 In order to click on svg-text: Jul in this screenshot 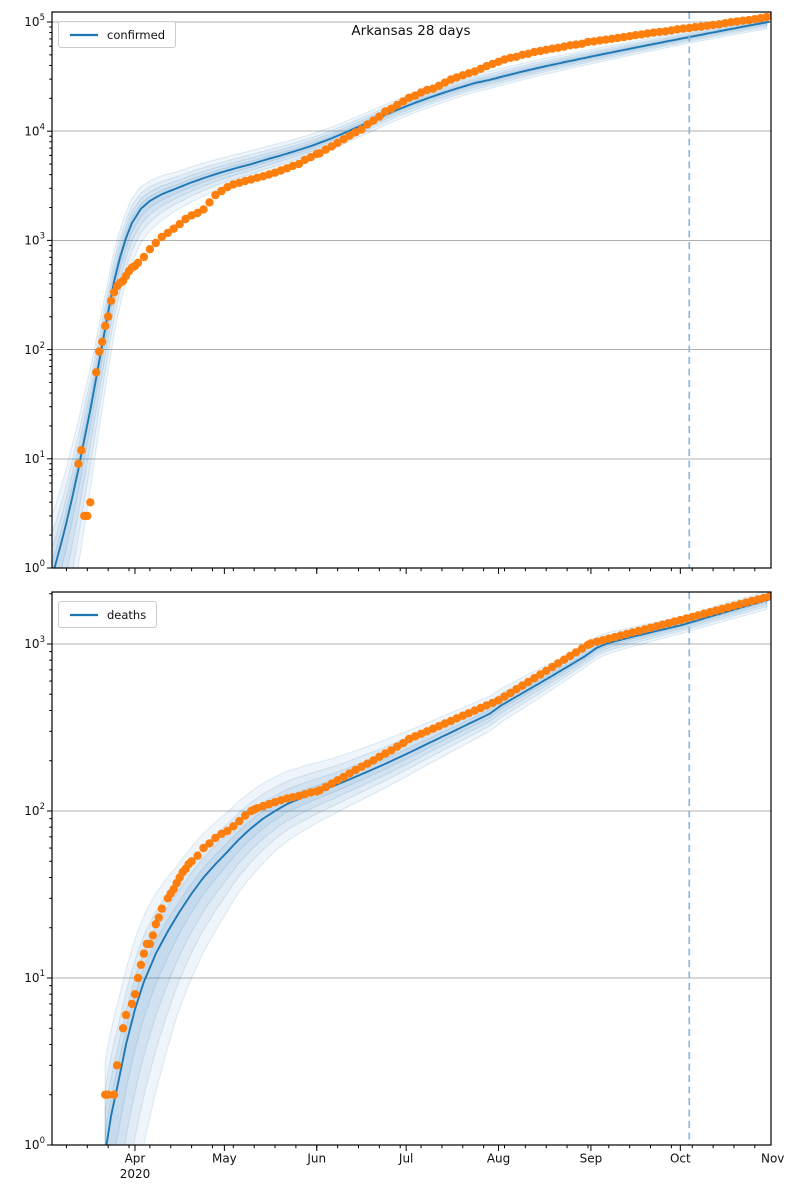, I will do `click(405, 1159)`.